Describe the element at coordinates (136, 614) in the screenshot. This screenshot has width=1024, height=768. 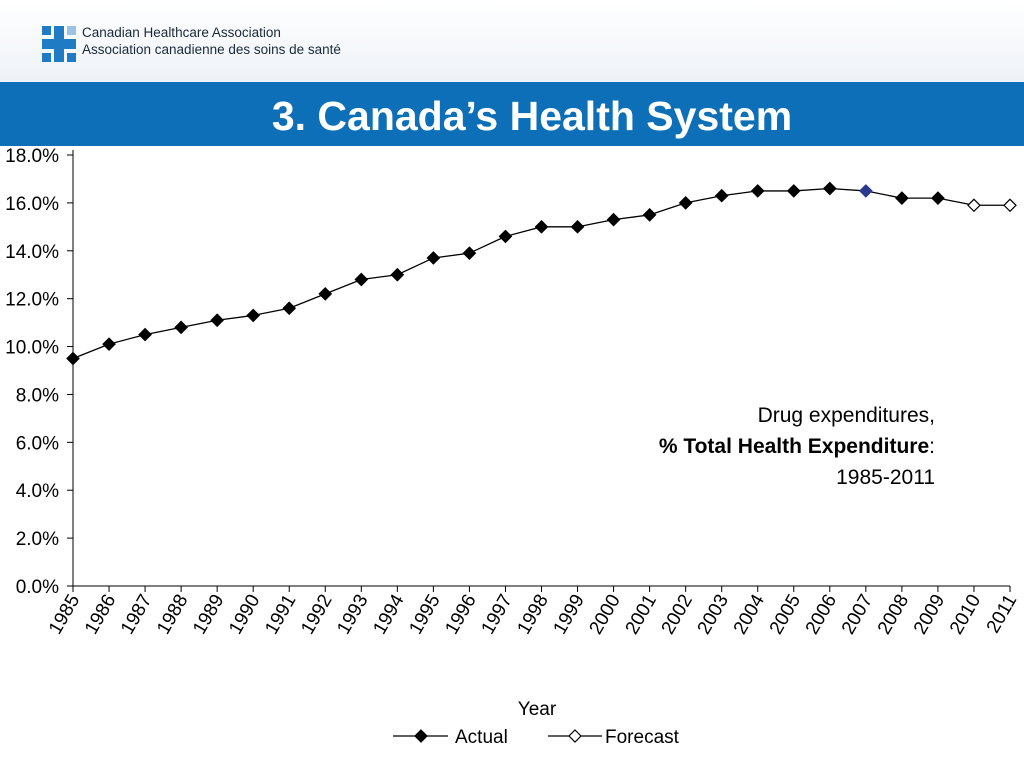
I see `x-tick-label: 1987` at that location.